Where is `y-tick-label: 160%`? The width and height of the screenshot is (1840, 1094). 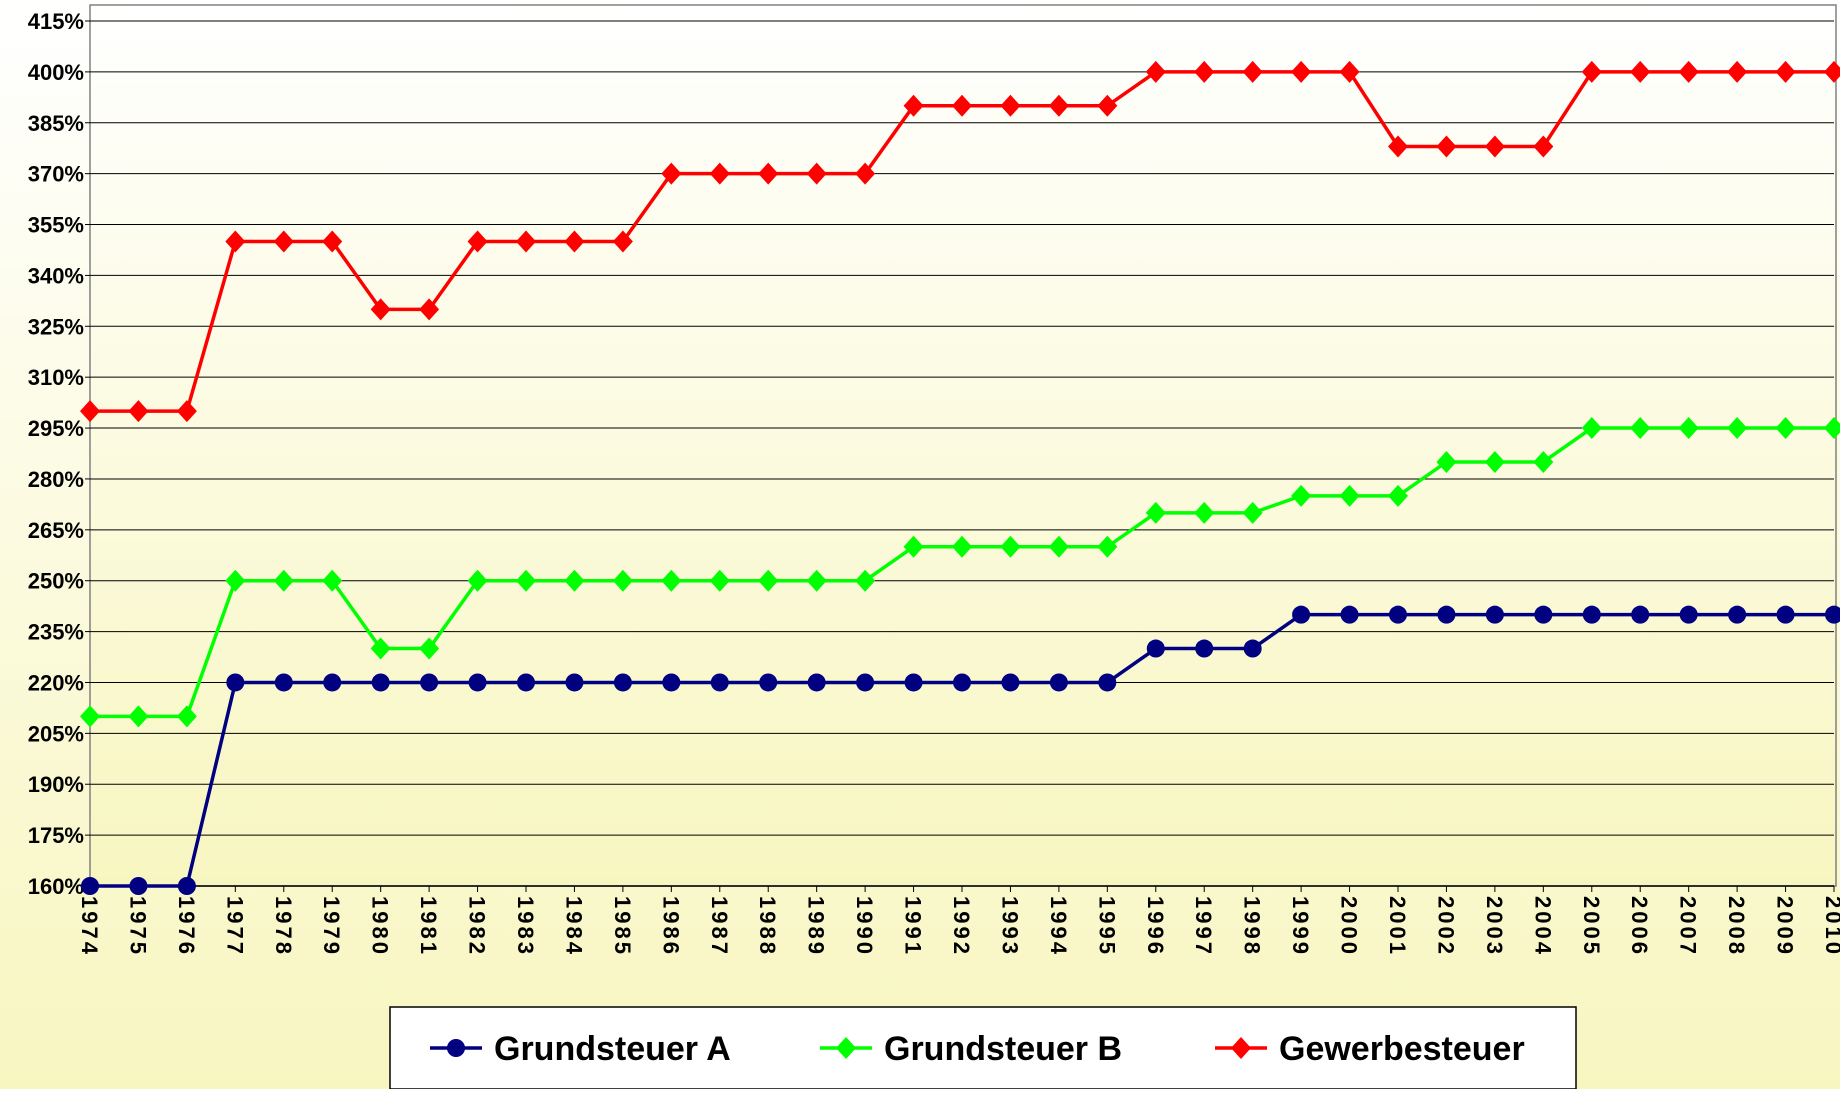
y-tick-label: 160% is located at coordinates (56, 886).